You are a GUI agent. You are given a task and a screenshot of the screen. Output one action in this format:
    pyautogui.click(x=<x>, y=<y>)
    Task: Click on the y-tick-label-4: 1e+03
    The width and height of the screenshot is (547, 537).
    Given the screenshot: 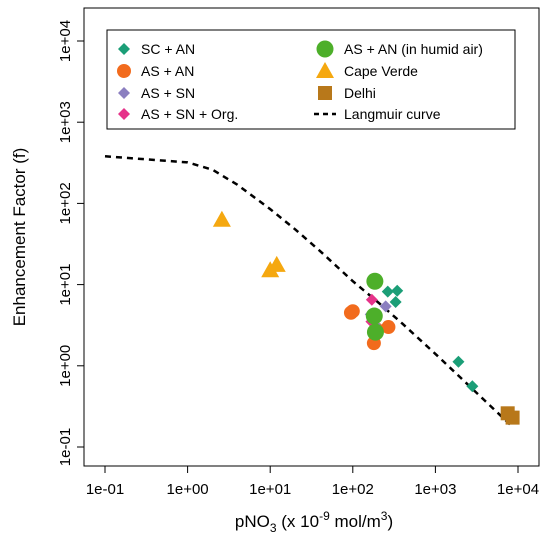 What is the action you would take?
    pyautogui.click(x=65, y=122)
    